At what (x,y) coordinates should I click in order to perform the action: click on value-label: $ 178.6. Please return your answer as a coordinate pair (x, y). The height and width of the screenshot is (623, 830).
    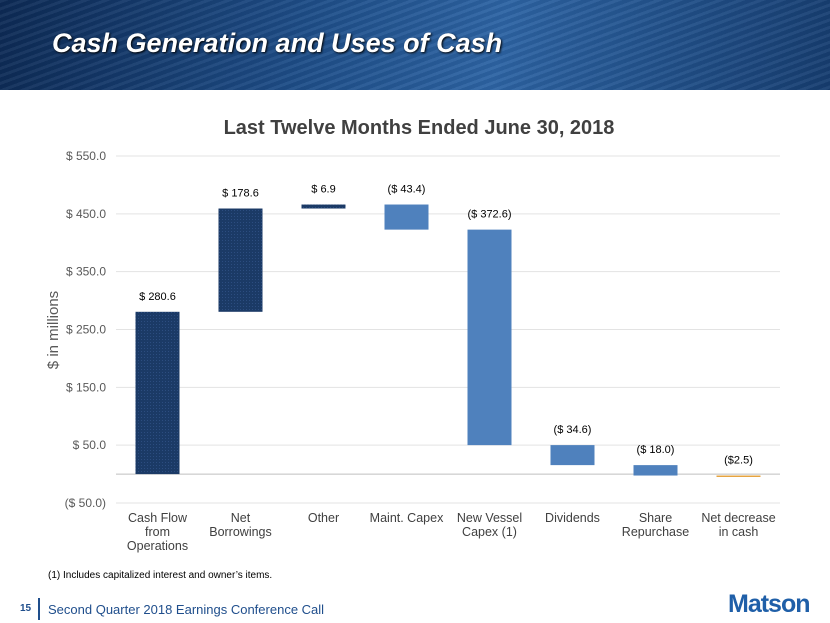
    Looking at the image, I should click on (240, 194).